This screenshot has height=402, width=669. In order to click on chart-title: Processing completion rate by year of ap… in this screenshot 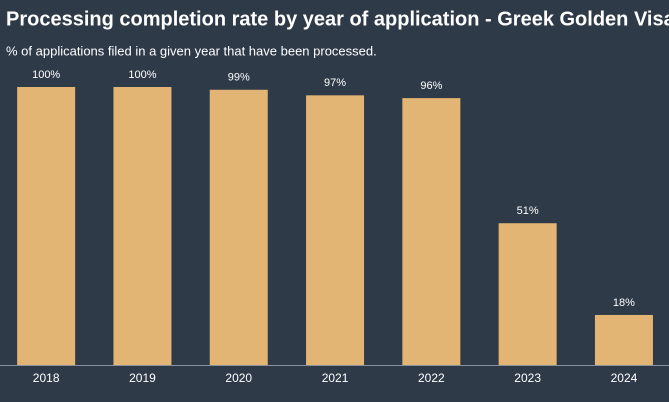, I will do `click(337, 19)`.